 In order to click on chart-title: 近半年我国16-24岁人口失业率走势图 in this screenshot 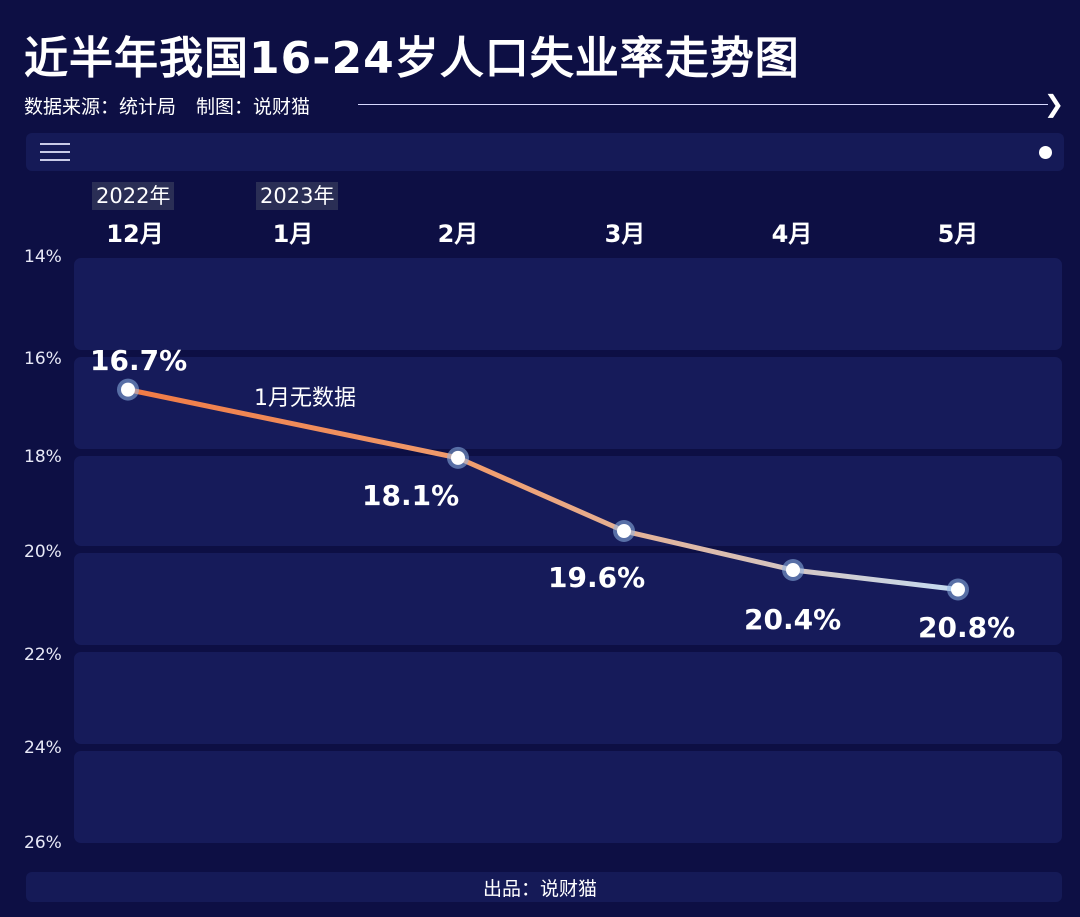, I will do `click(412, 58)`.